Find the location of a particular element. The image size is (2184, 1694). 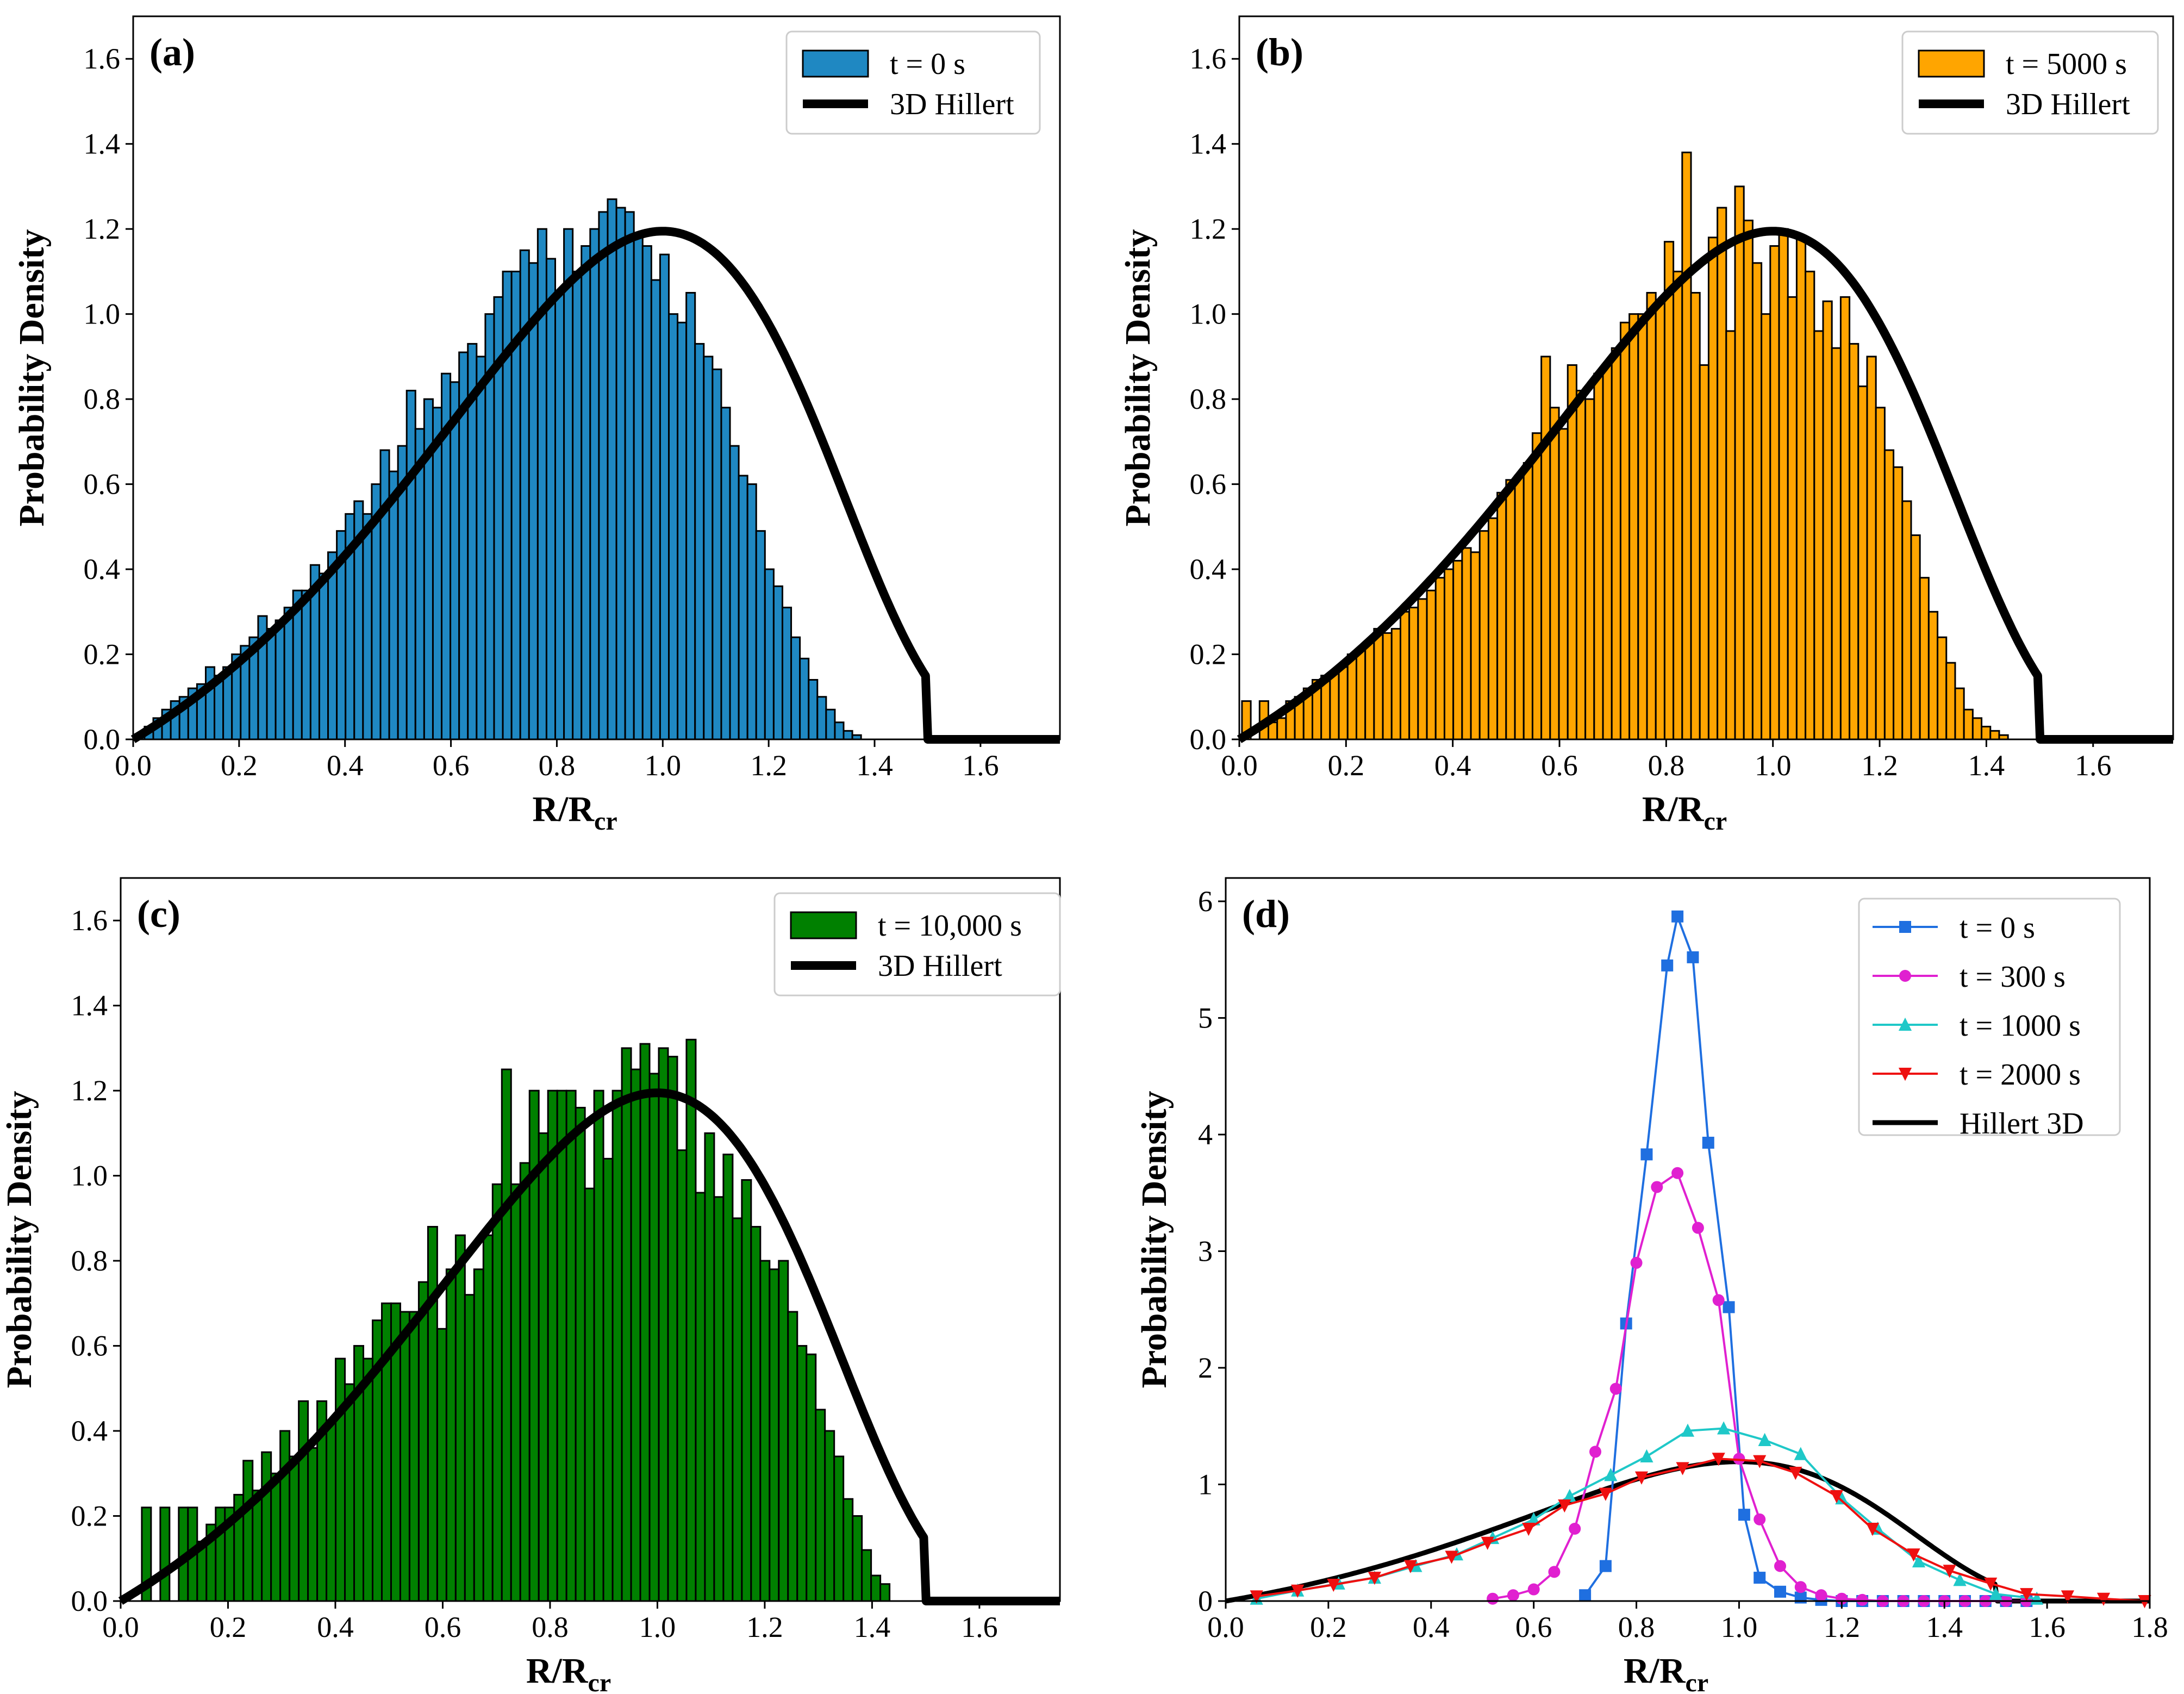

x-tick-label: 1.4 is located at coordinates (874, 765).